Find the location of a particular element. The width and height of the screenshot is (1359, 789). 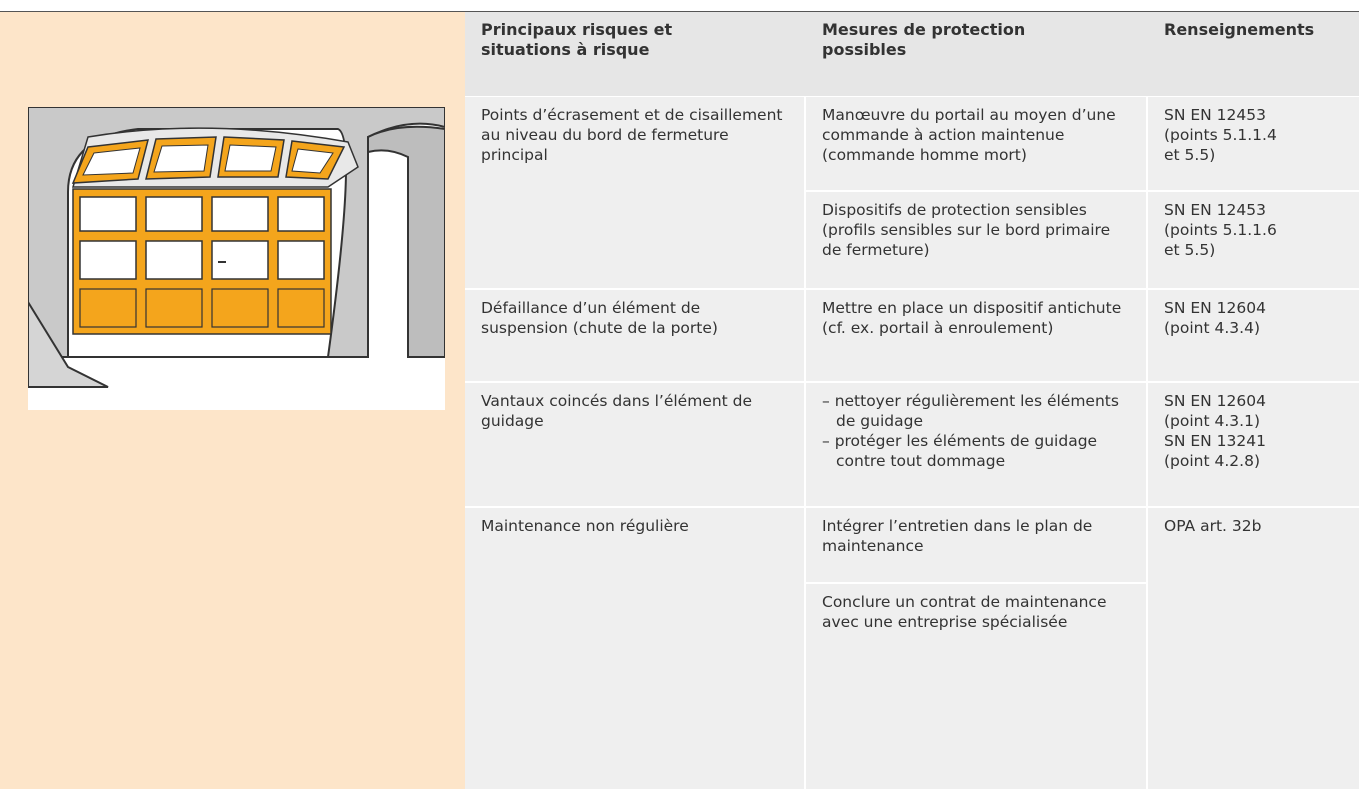

table-cell: SN EN 12453 (points 5.1.1.4 et 5.5) is located at coordinates (1253, 143).